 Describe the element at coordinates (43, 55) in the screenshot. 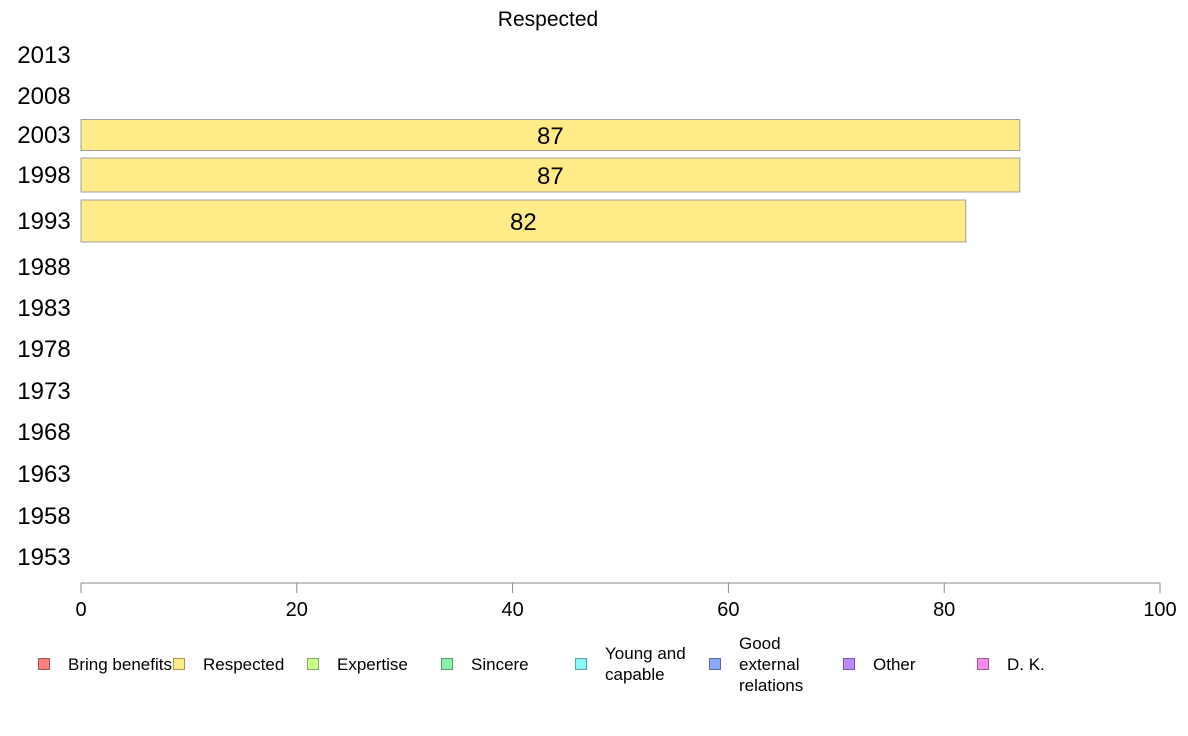

I see `y-tick-label: 2013` at that location.